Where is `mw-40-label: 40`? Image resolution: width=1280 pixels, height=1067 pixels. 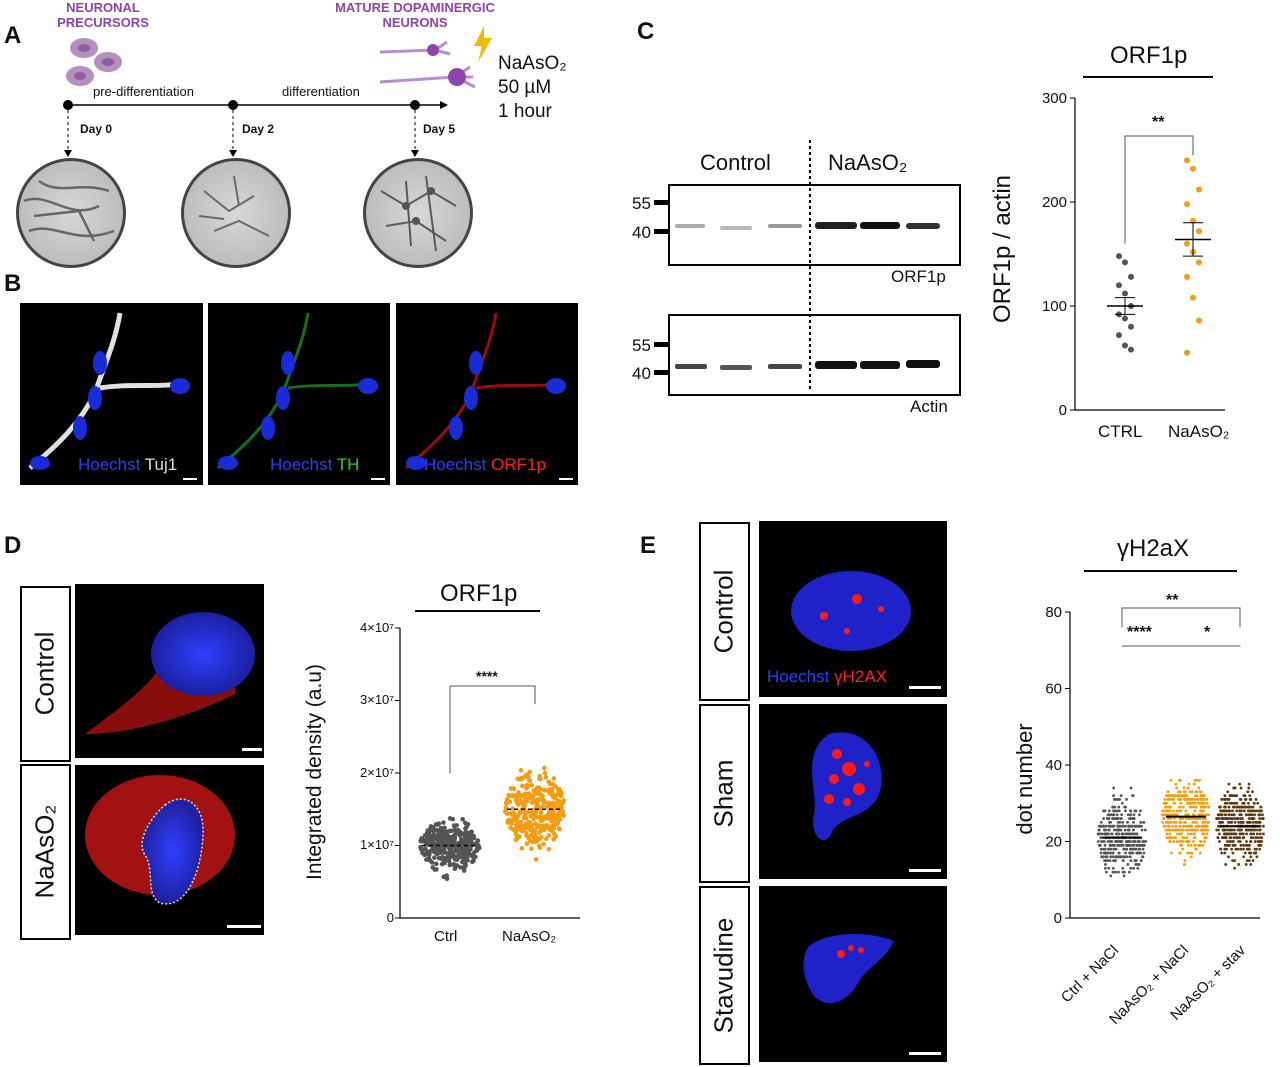 mw-40-label: 40 is located at coordinates (641, 232).